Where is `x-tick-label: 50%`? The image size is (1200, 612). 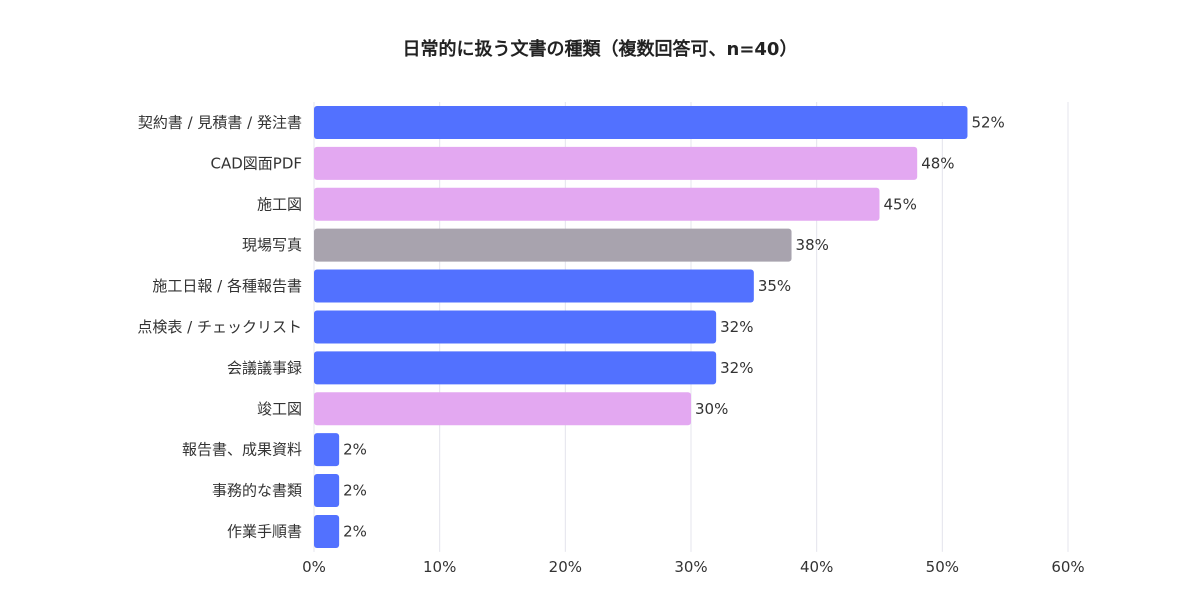 x-tick-label: 50% is located at coordinates (942, 567).